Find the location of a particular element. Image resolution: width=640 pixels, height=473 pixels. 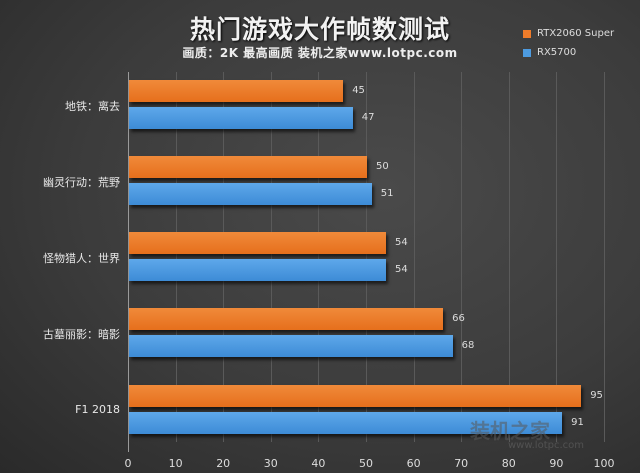

x-tick-label: 80 is located at coordinates (508, 463).